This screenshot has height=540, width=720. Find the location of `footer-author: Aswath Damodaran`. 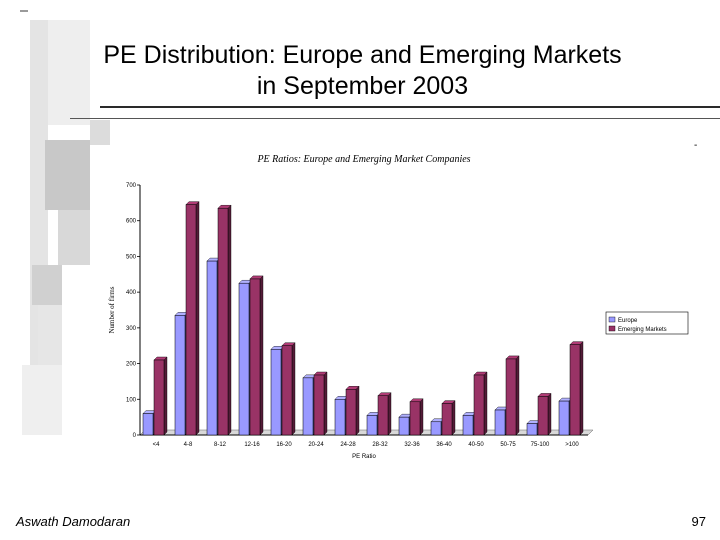

footer-author: Aswath Damodaran is located at coordinates (73, 521).